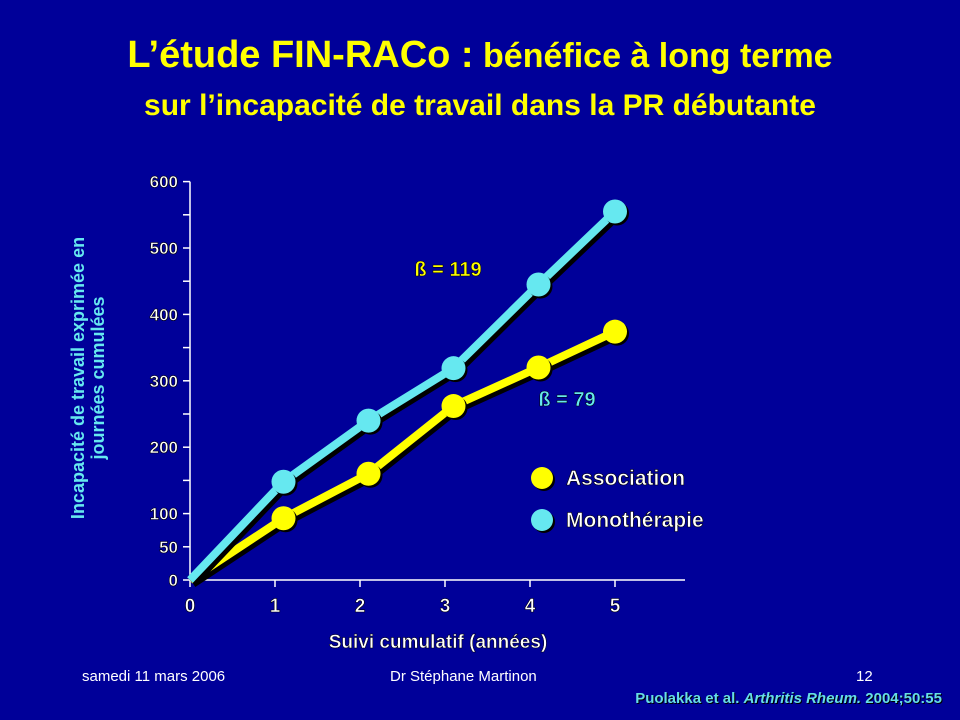 This screenshot has height=720, width=960. I want to click on citation-journal: Arthritis Rheum., so click(802, 698).